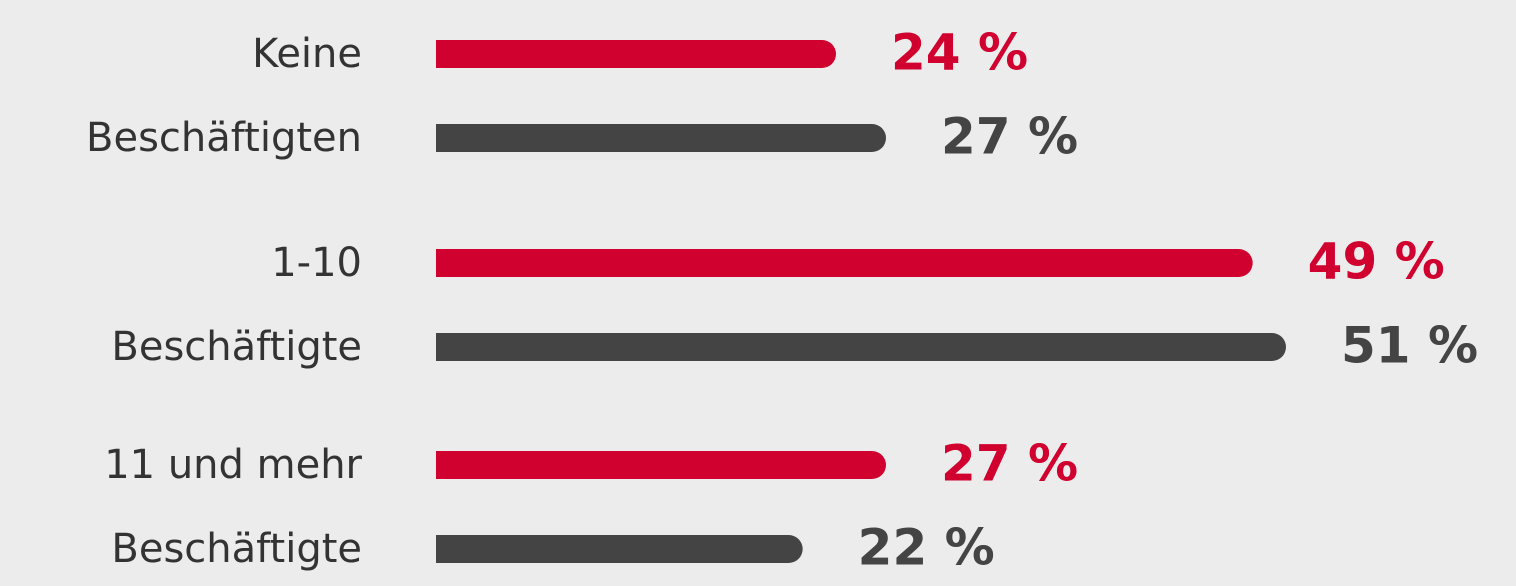 The image size is (1516, 586). Describe the element at coordinates (316, 263) in the screenshot. I see `category-label: 1-10` at that location.